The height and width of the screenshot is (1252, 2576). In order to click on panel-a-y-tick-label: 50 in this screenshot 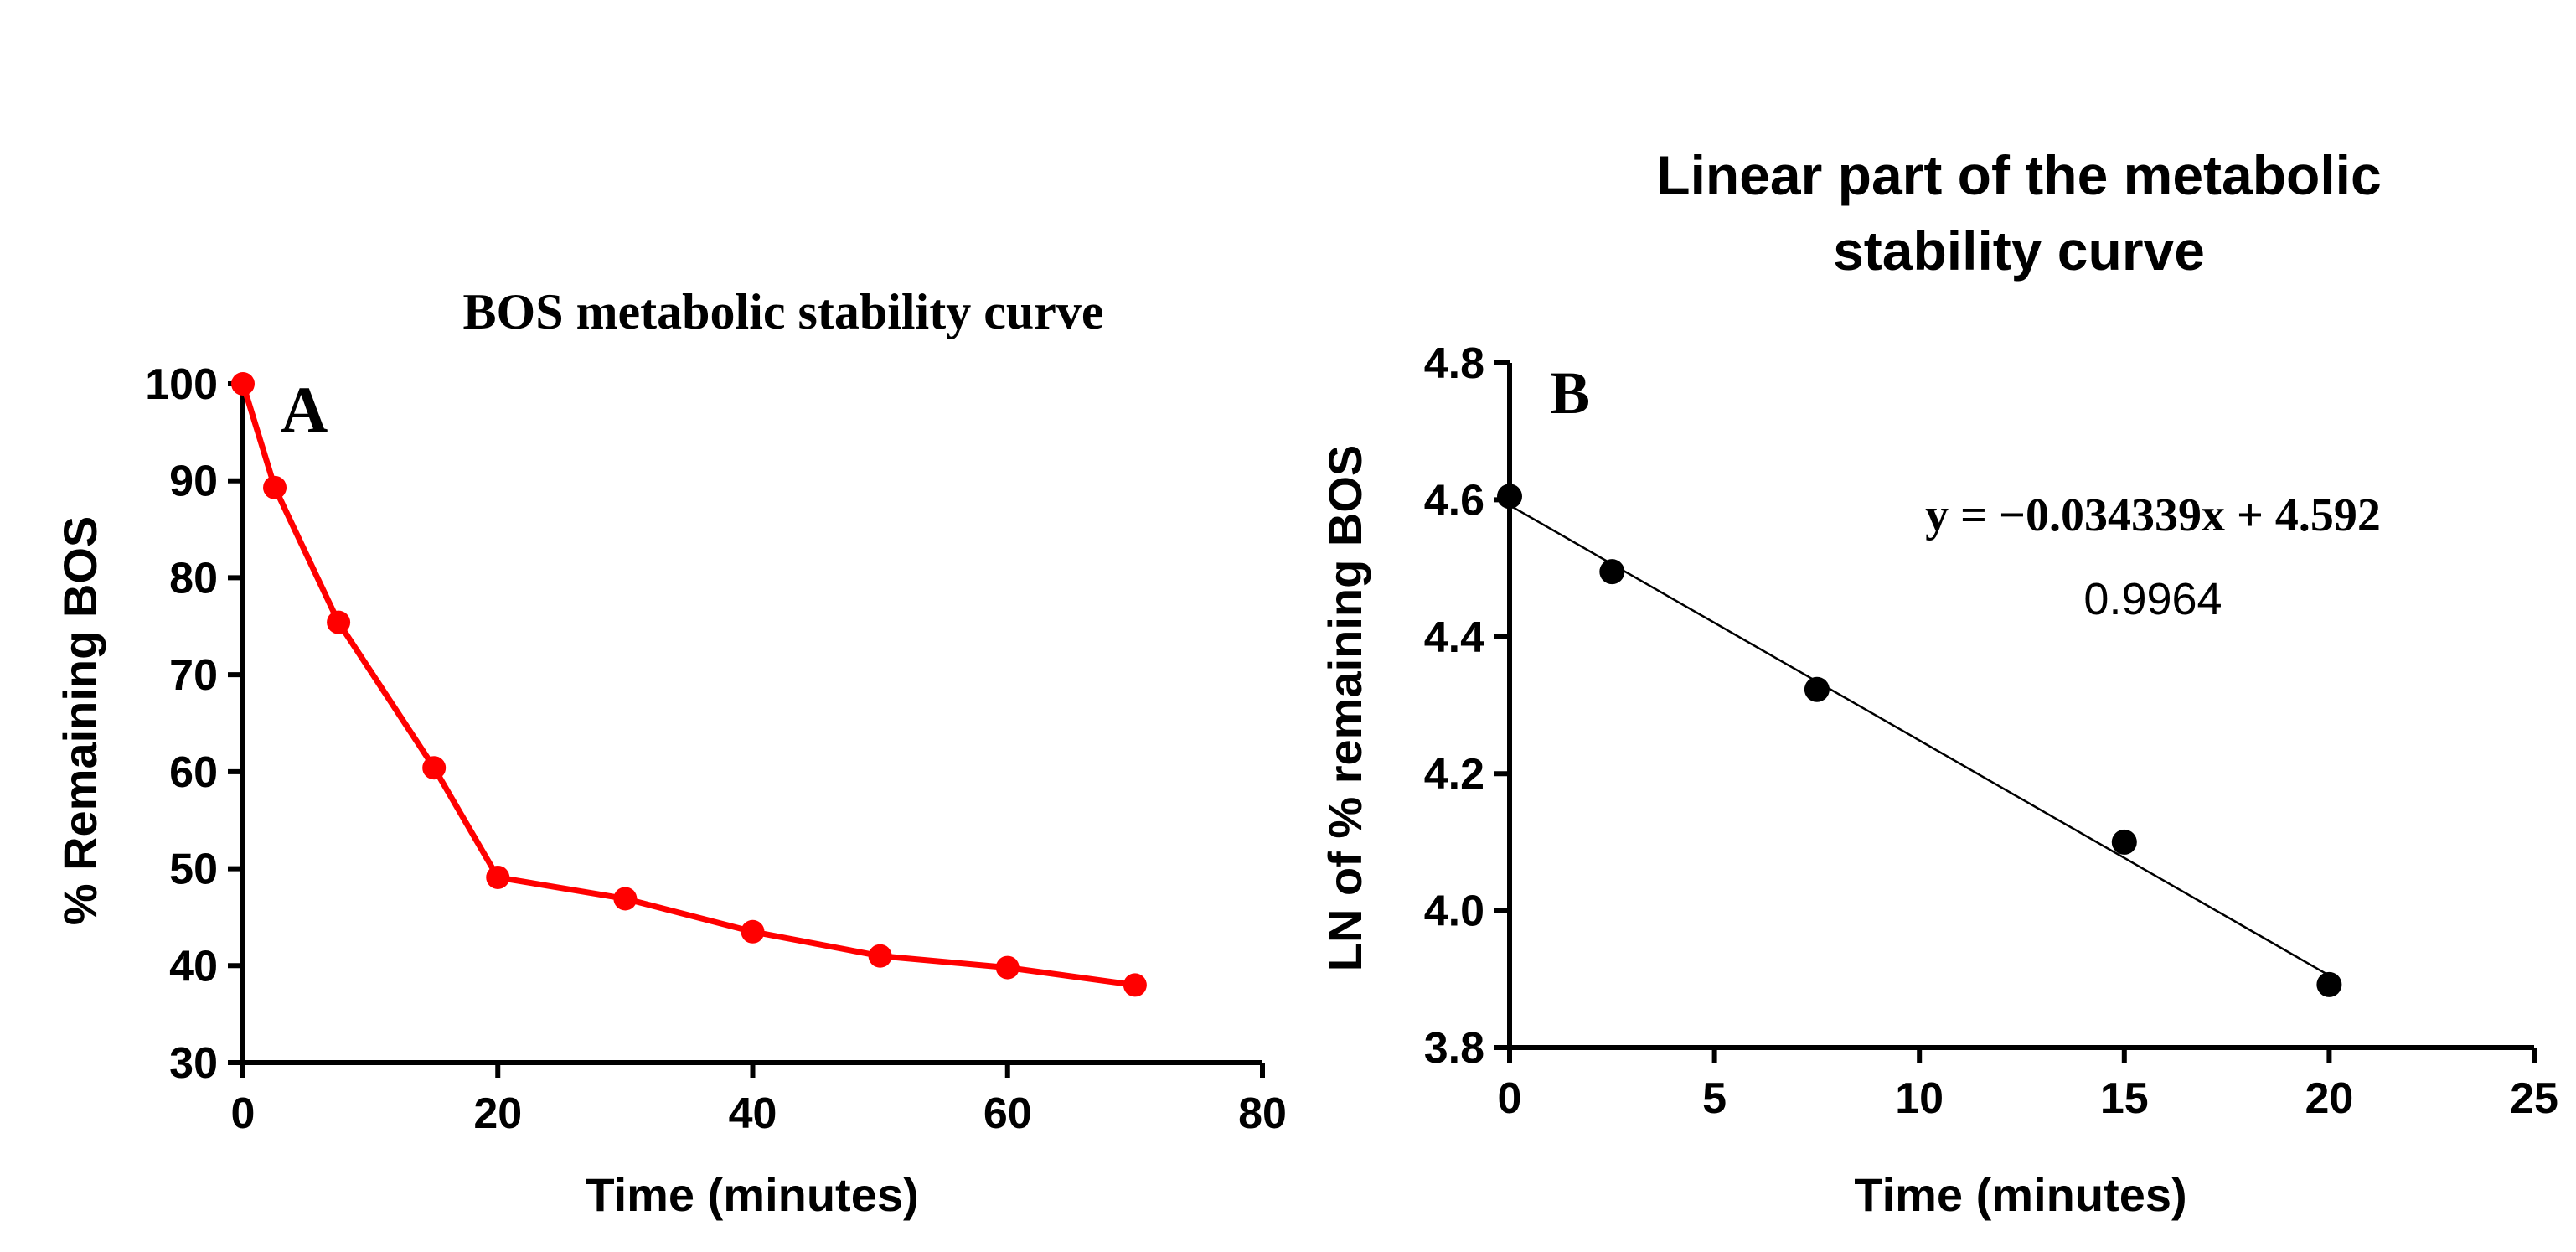, I will do `click(193, 870)`.